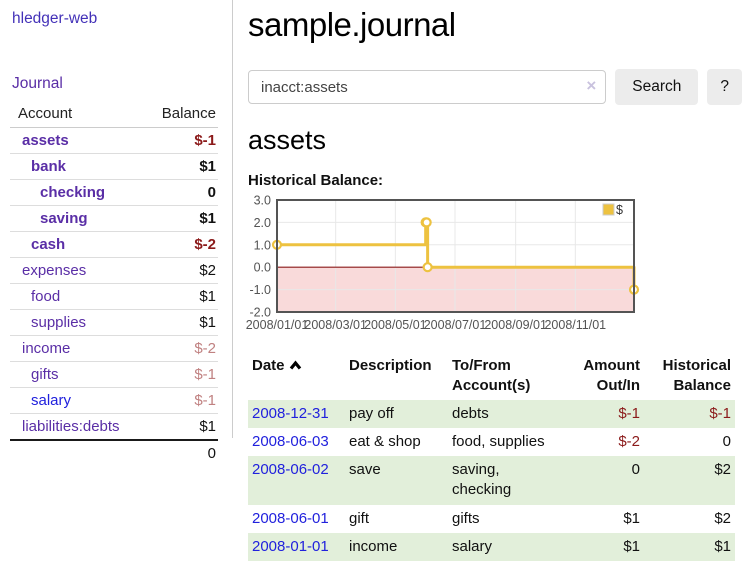 Image resolution: width=742 pixels, height=582 pixels. I want to click on svg-text: 2008/09/01, so click(515, 325).